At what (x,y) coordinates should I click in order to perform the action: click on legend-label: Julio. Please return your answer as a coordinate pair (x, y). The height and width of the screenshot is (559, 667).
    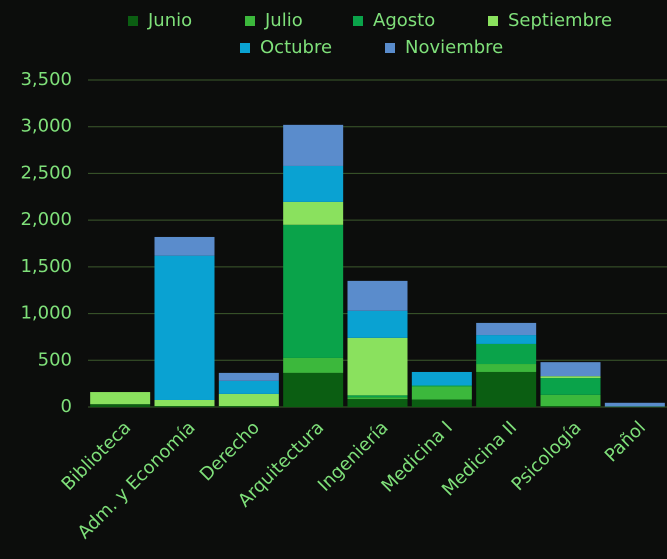
    Looking at the image, I should click on (283, 20).